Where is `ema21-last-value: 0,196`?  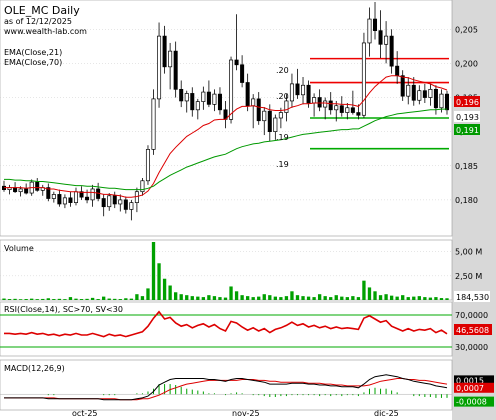 ema21-last-value: 0,196 is located at coordinates (467, 102).